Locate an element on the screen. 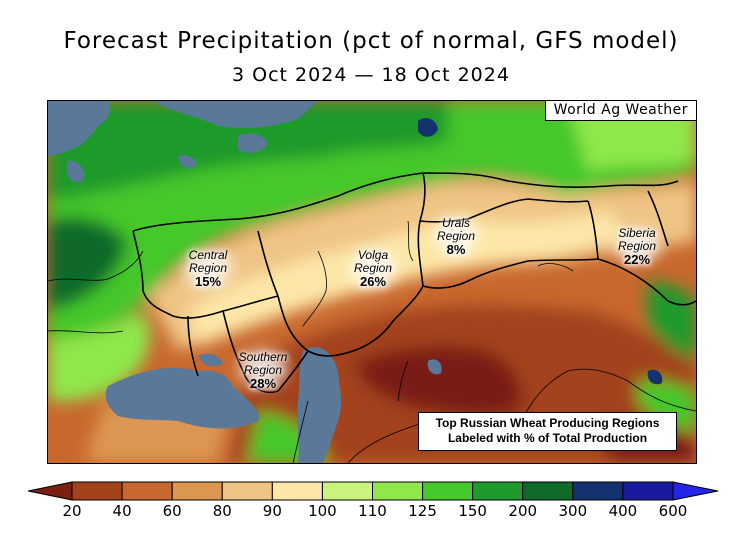 Image resolution: width=742 pixels, height=554 pixels. legend-tick-label: 600 is located at coordinates (673, 511).